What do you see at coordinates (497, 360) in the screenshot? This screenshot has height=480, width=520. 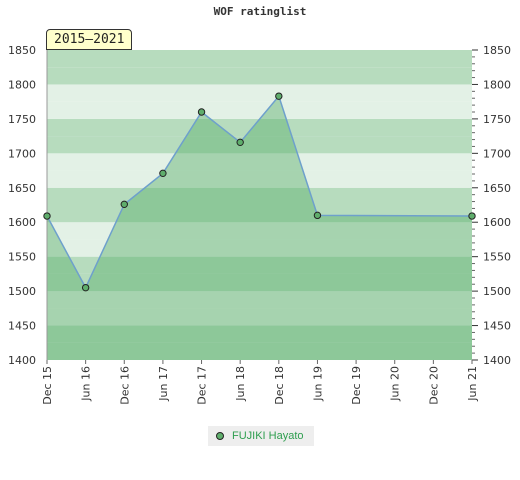 I see `y-tick-label-right: 1400` at bounding box center [497, 360].